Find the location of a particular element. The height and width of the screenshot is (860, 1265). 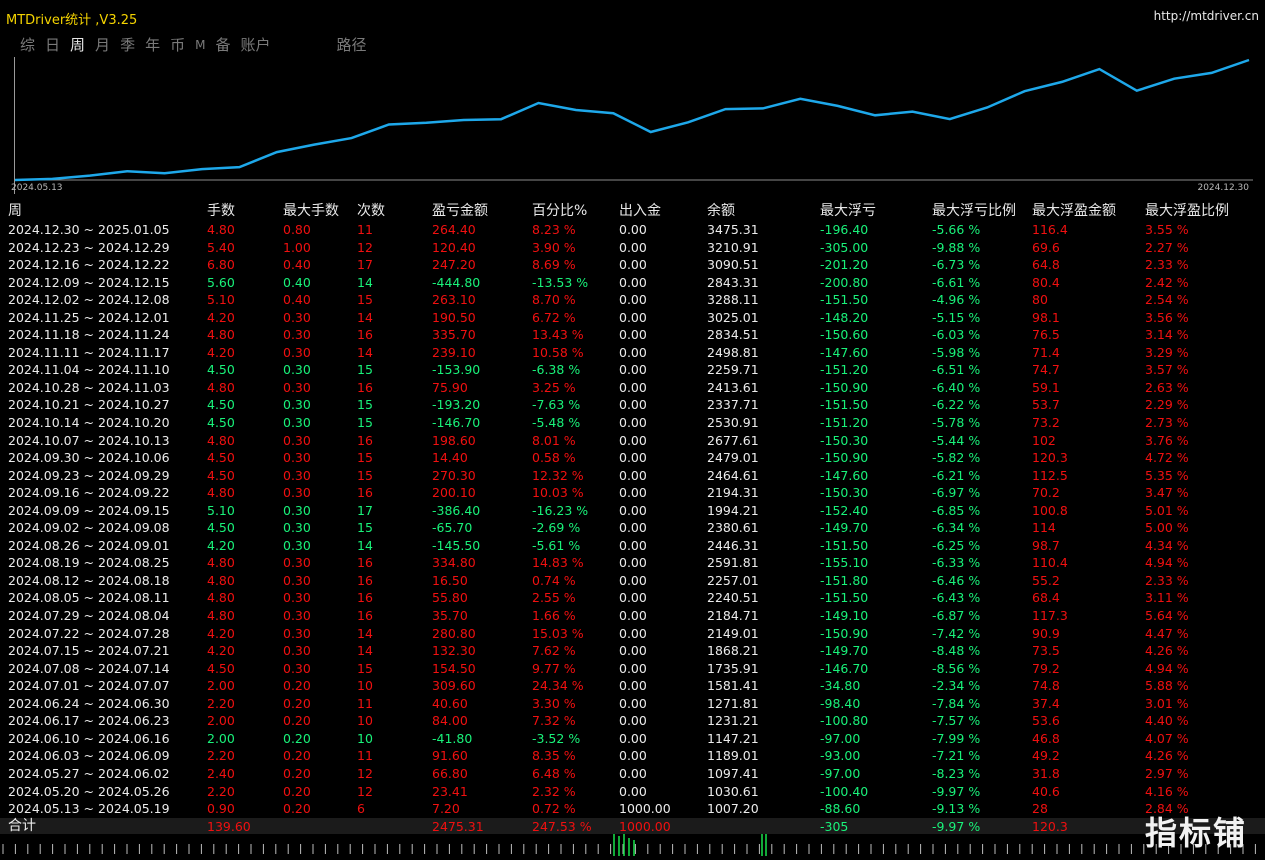

cell-col-0: 2024.08.19 ~ 2024.08.25 is located at coordinates (89, 563).